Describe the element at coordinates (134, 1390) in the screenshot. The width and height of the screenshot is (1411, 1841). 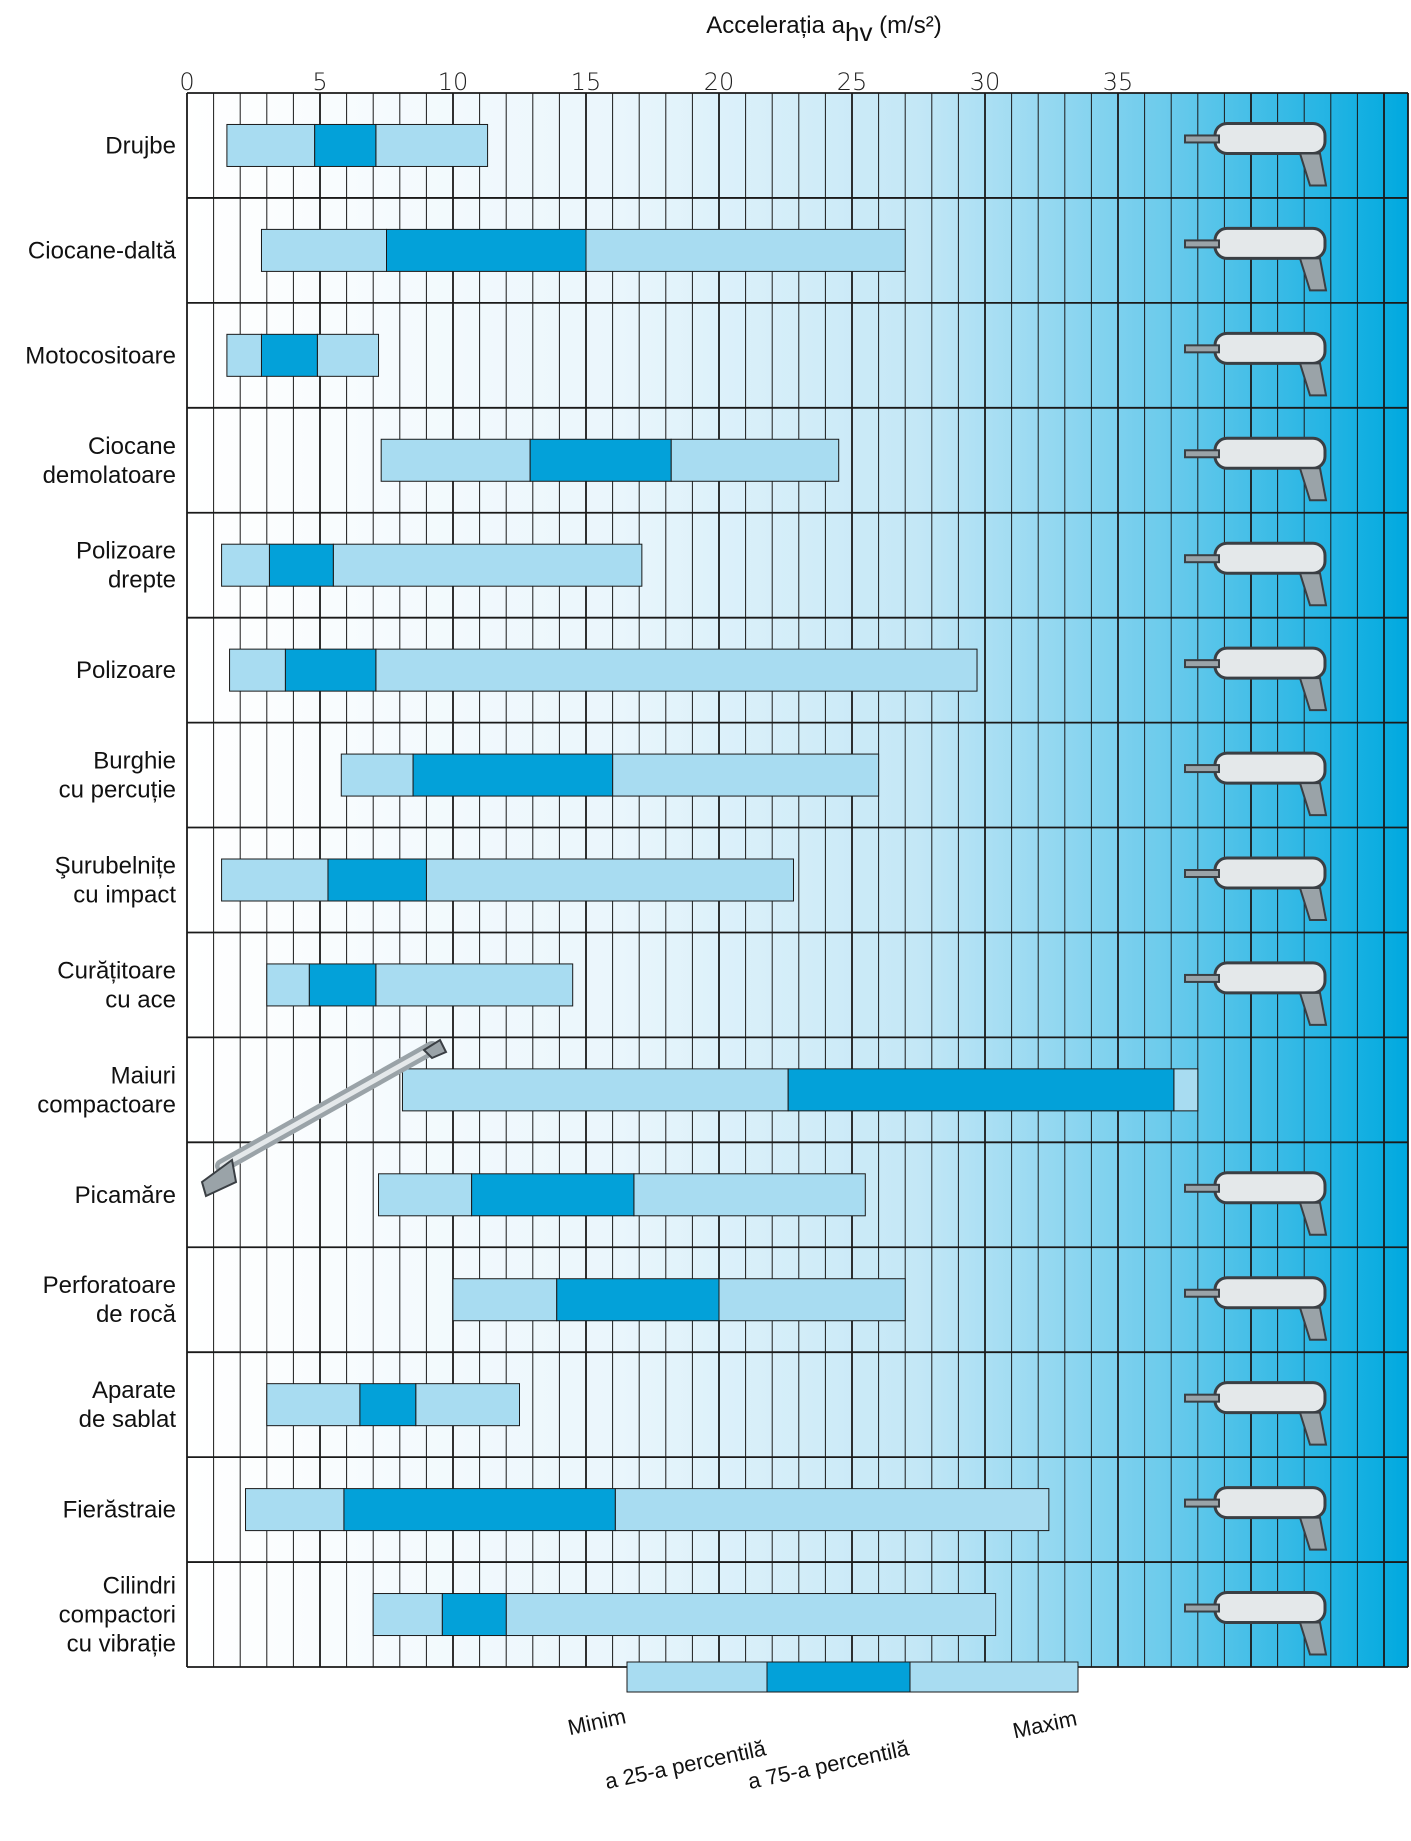
I see `category-label: Aparate` at that location.